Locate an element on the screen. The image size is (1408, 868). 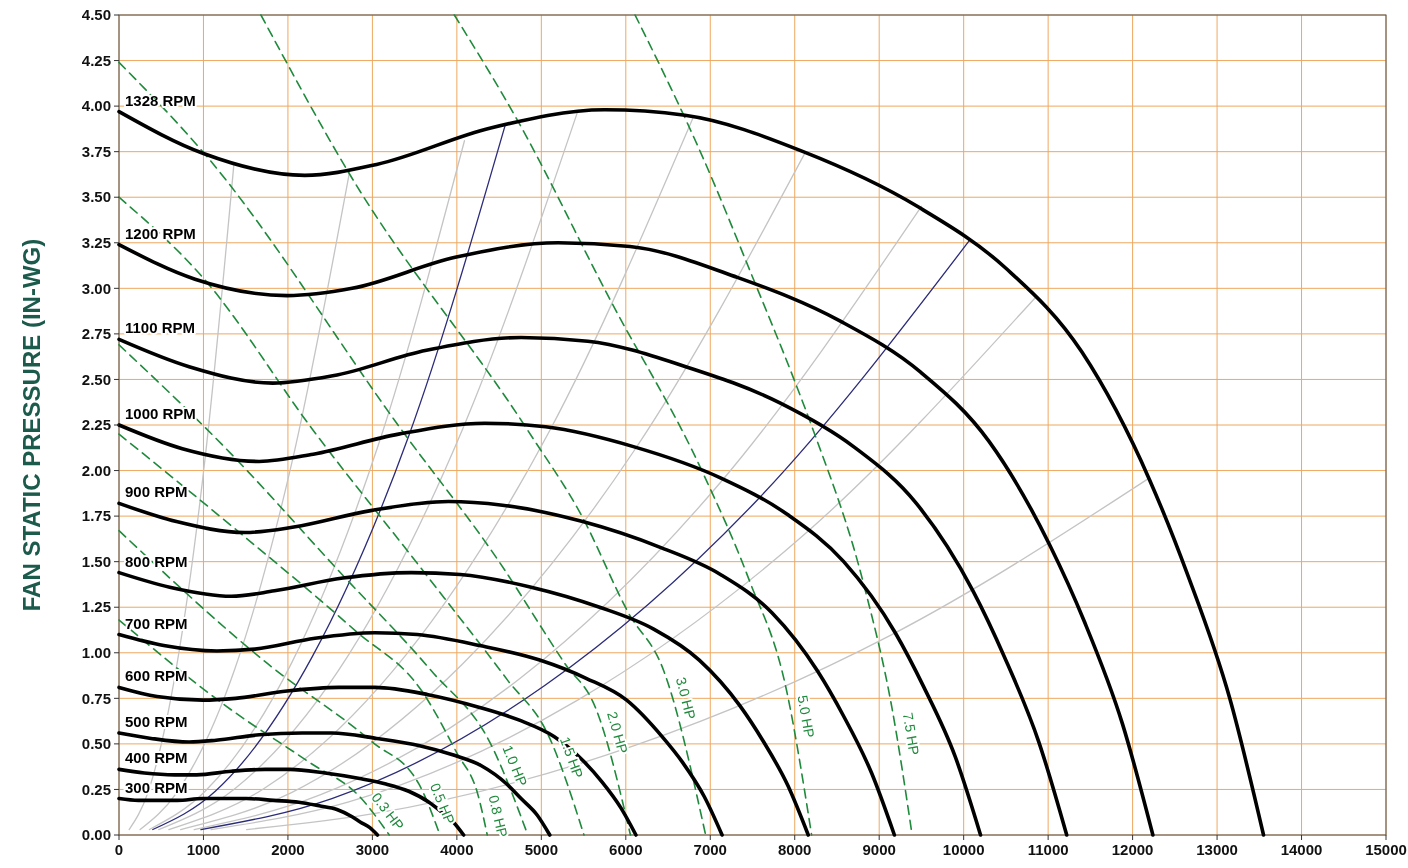
y-tick-label: 1.75 is located at coordinates (96, 516).